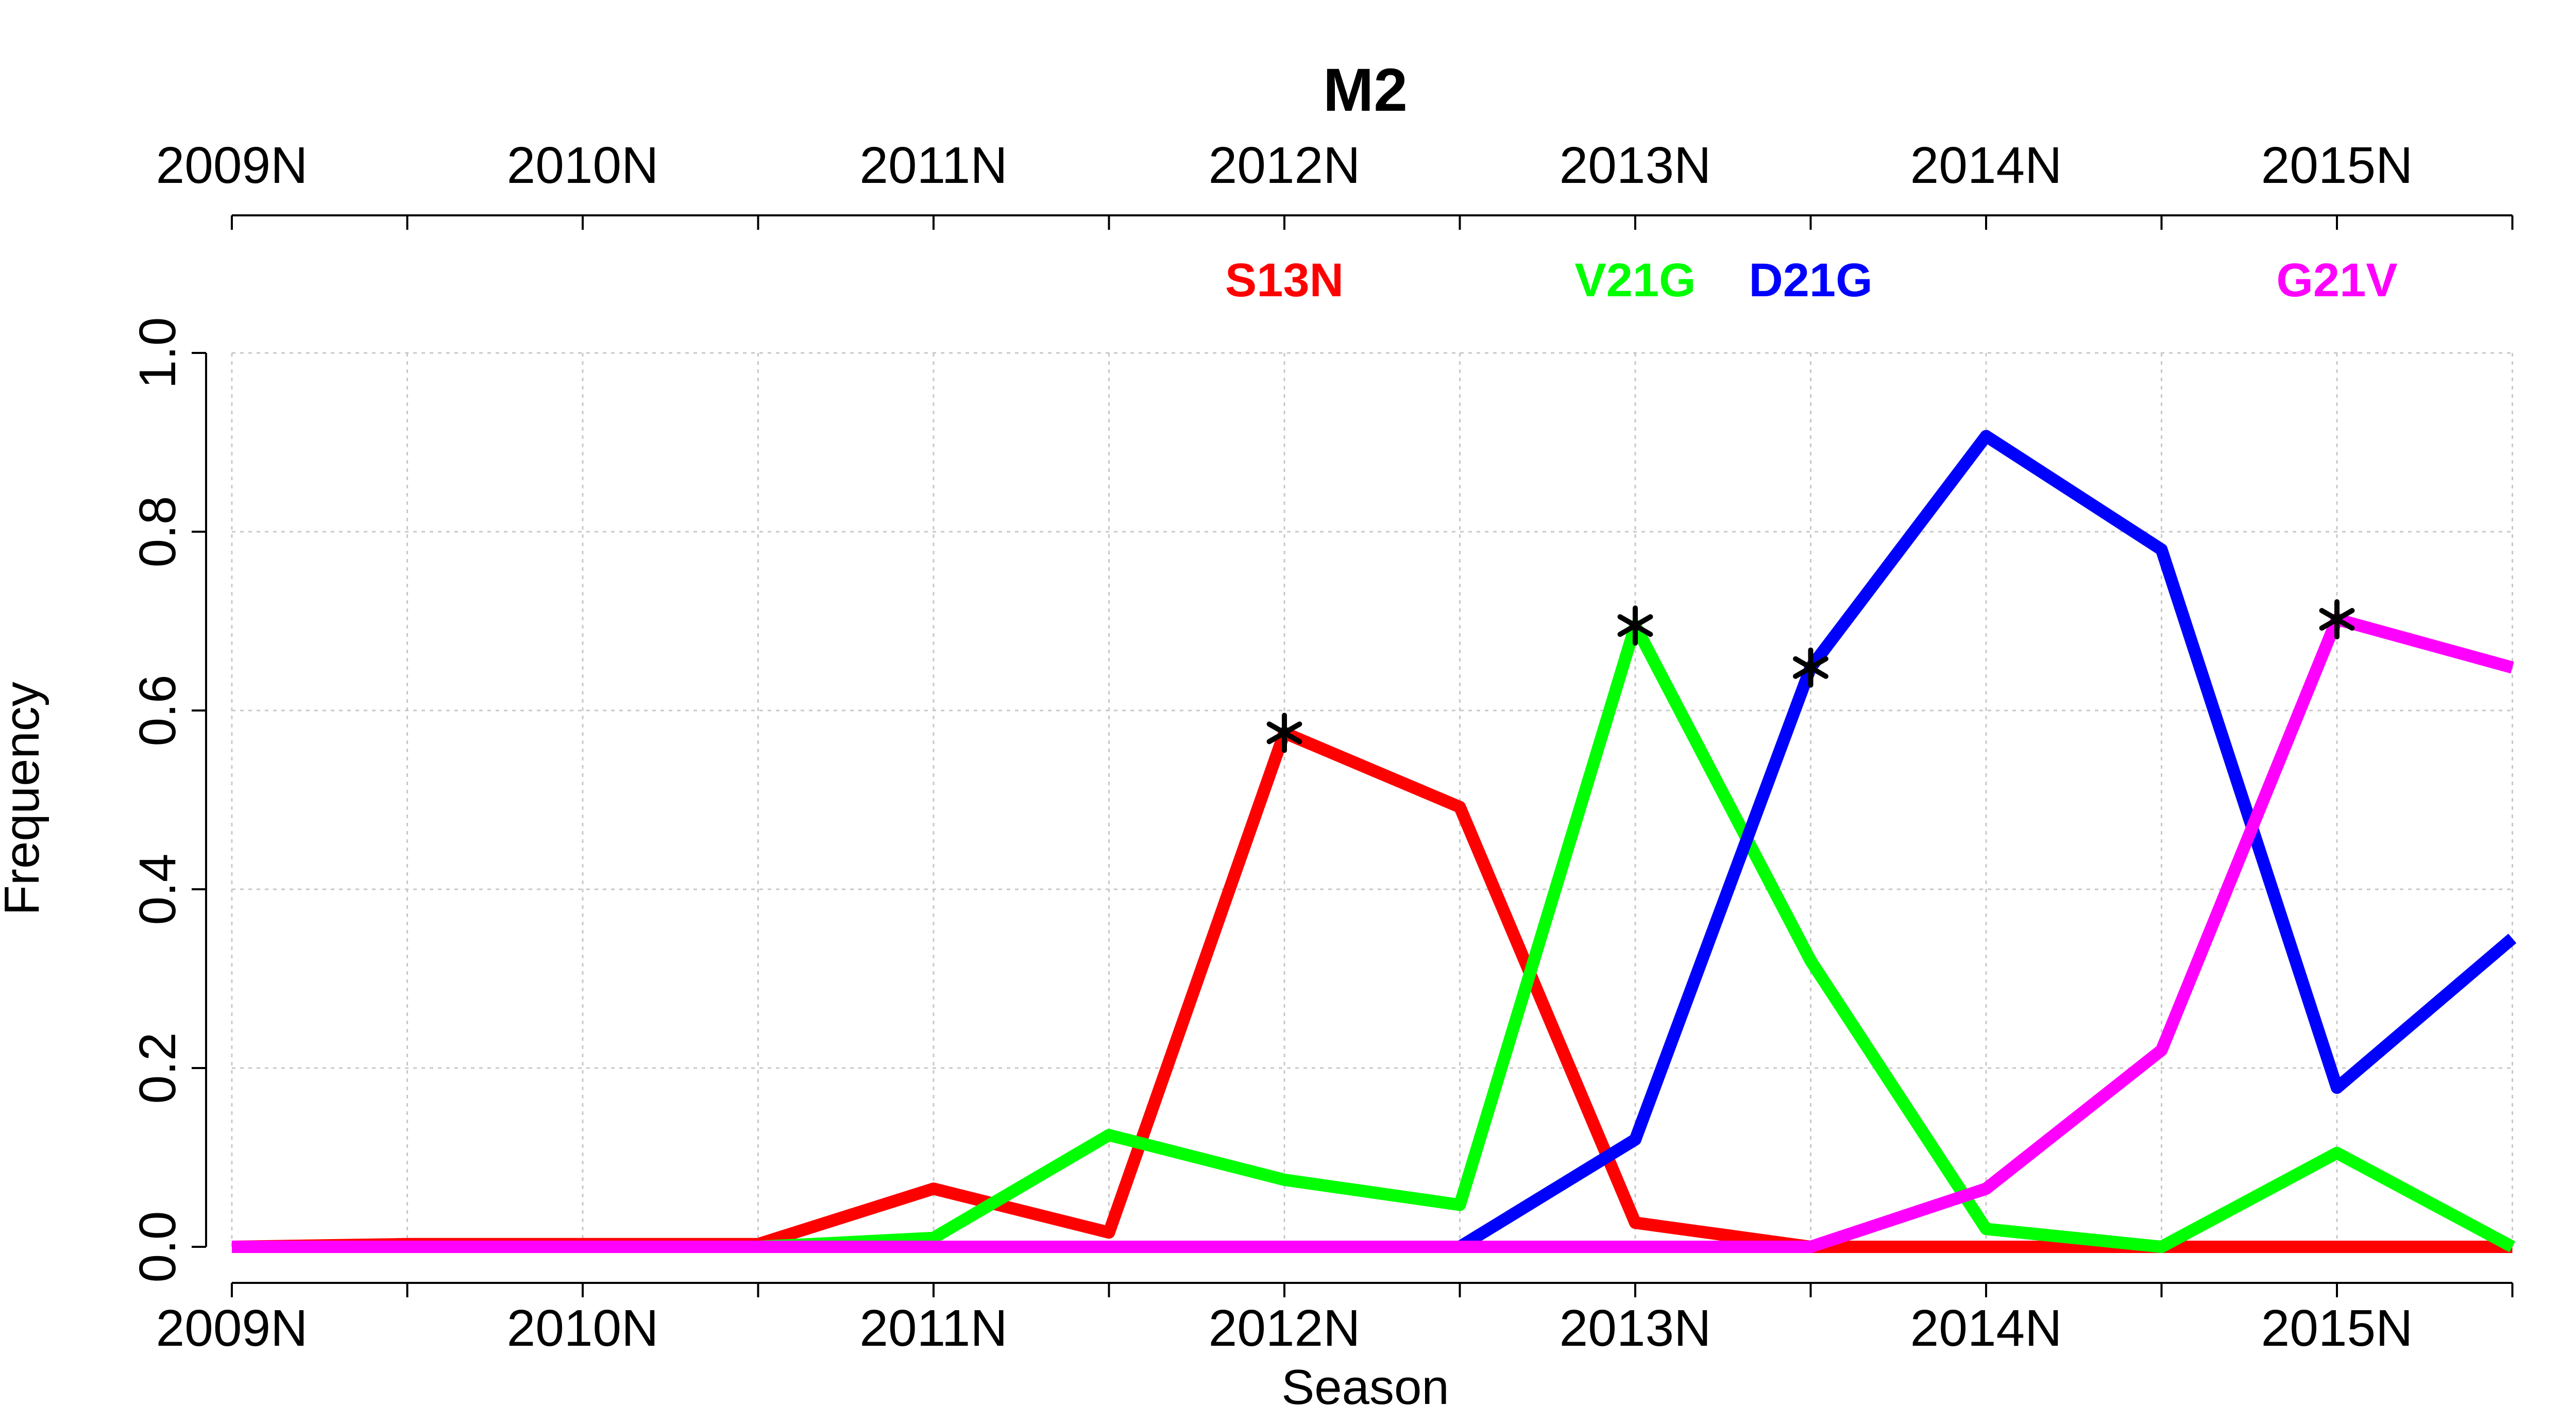 Image resolution: width=2576 pixels, height=1422 pixels. What do you see at coordinates (232, 1328) in the screenshot?
I see `x-axis-tick-label: 2009N` at bounding box center [232, 1328].